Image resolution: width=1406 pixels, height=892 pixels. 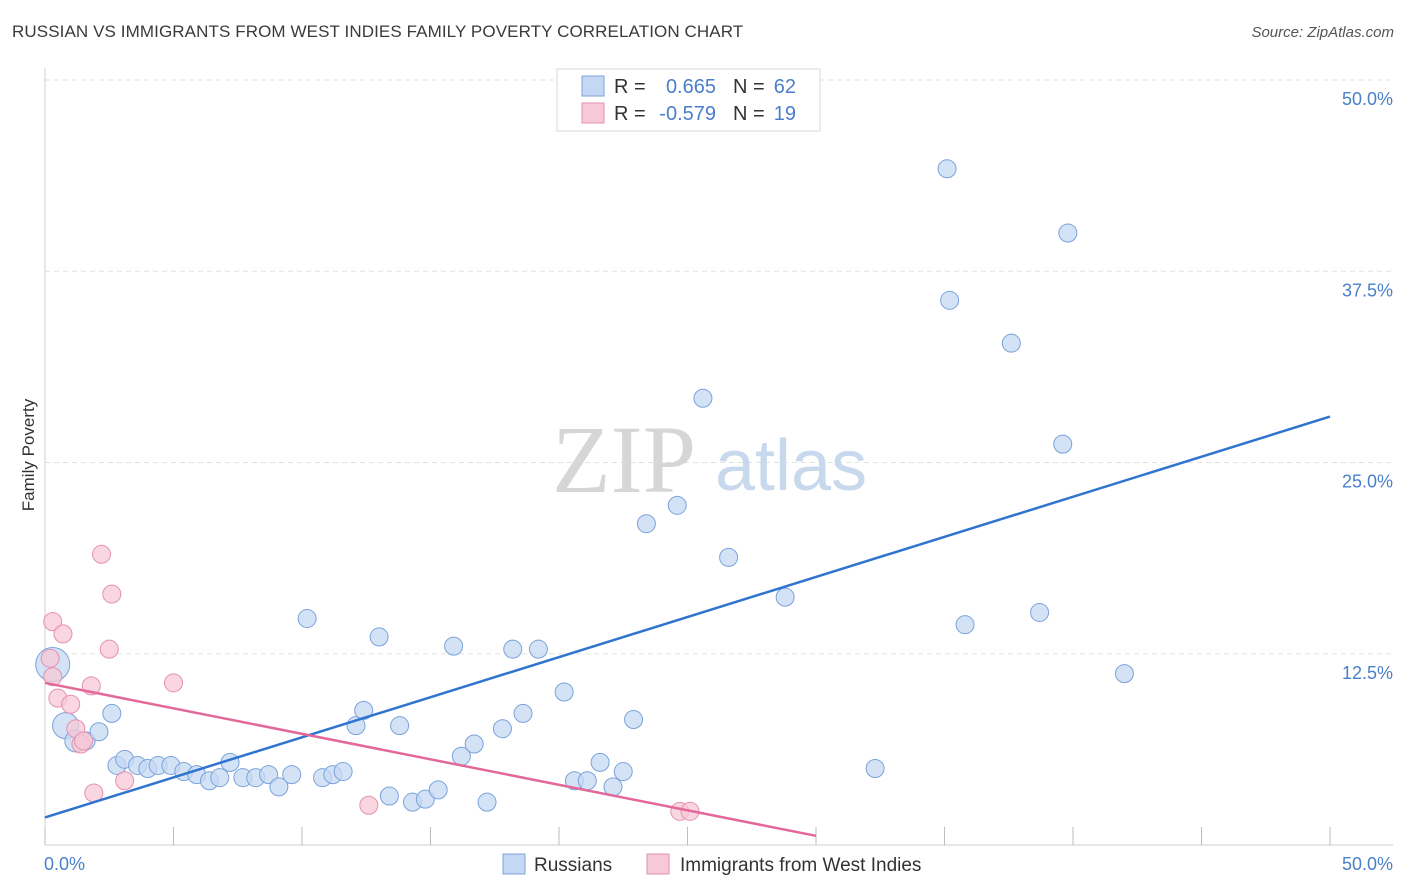 What do you see at coordinates (658, 864) in the screenshot?
I see `series-legend-swatch-west-indies` at bounding box center [658, 864].